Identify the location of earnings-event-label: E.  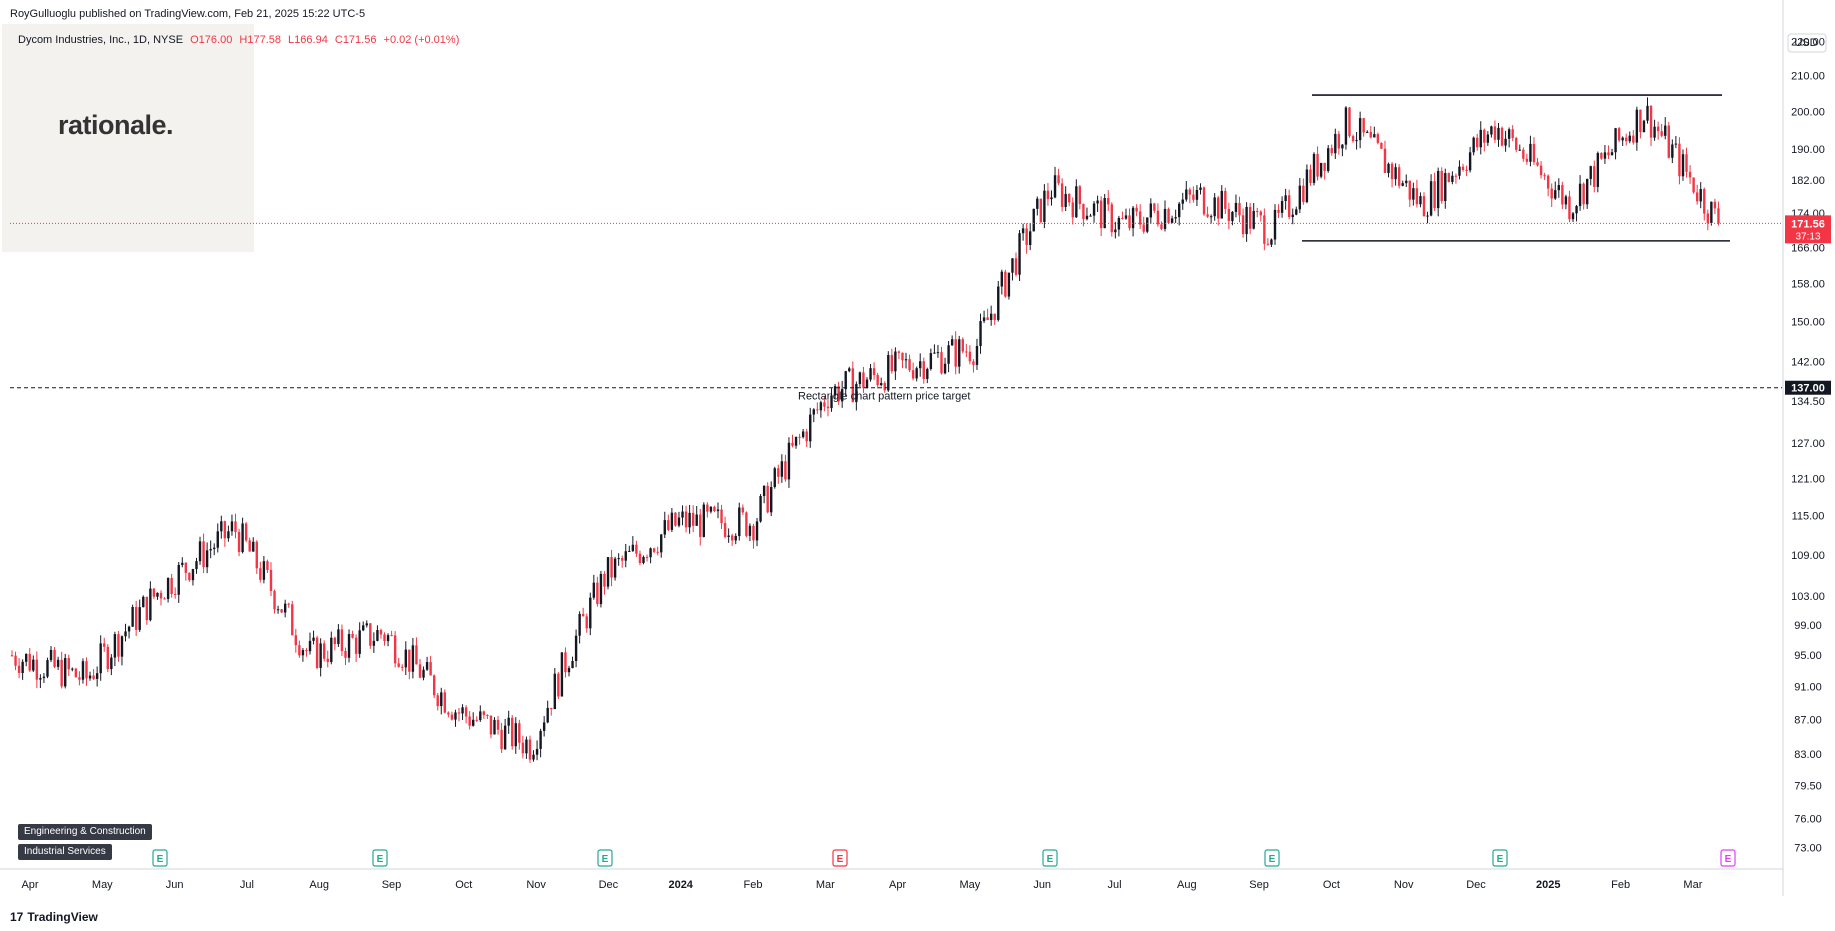
(160, 859).